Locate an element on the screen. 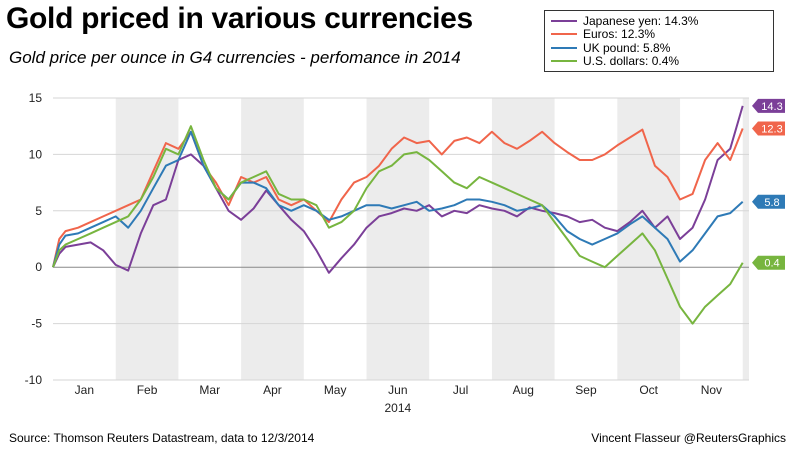 The width and height of the screenshot is (800, 450). end-label-u-s-dollars: 0.4 is located at coordinates (768, 262).